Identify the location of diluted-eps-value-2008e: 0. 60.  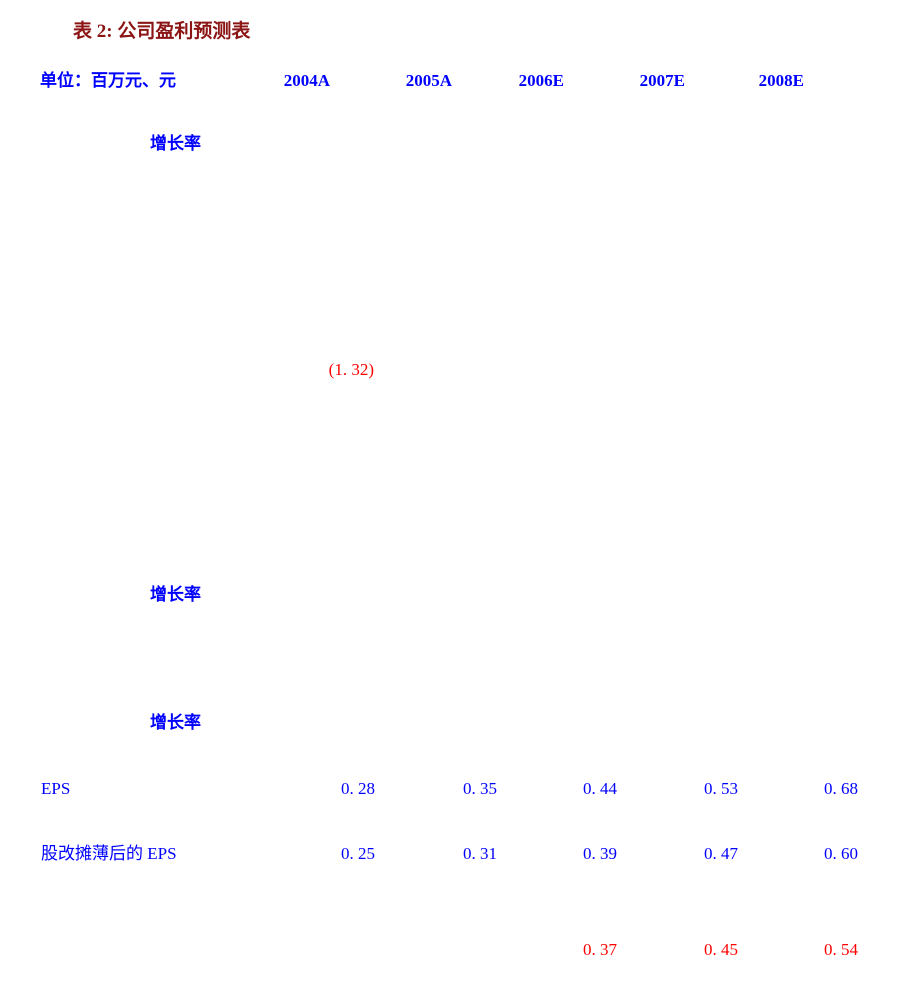
(841, 853).